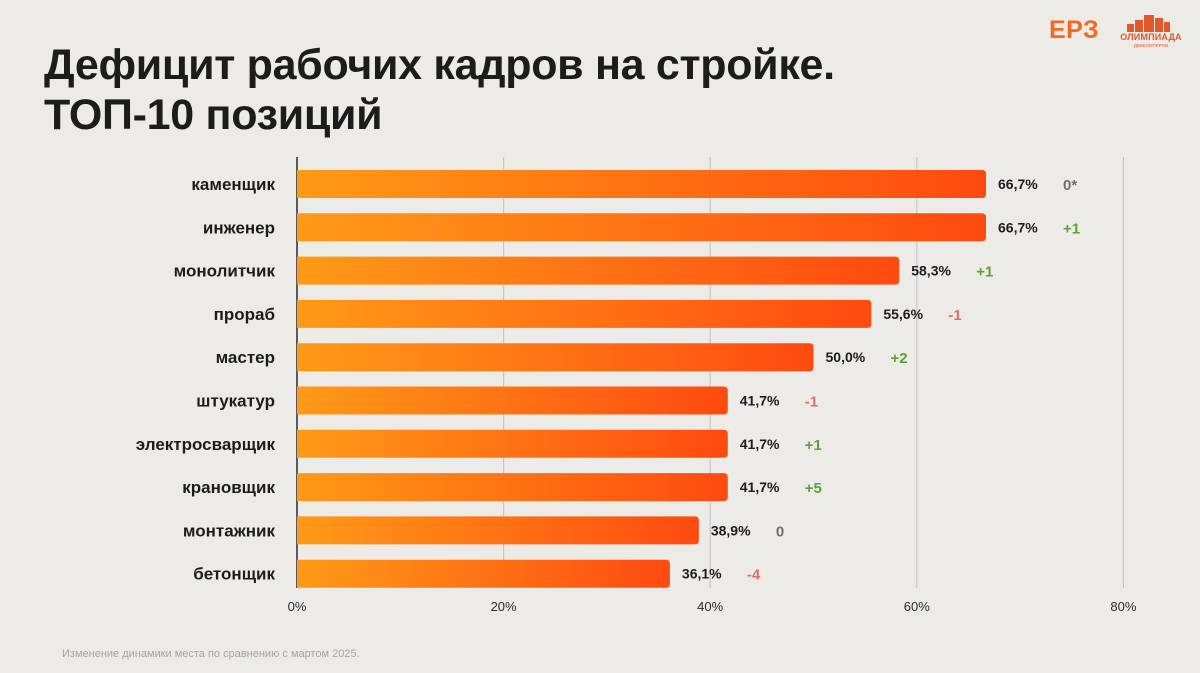 The height and width of the screenshot is (673, 1200). Describe the element at coordinates (1123, 606) in the screenshot. I see `x-tick-label: 80%` at that location.